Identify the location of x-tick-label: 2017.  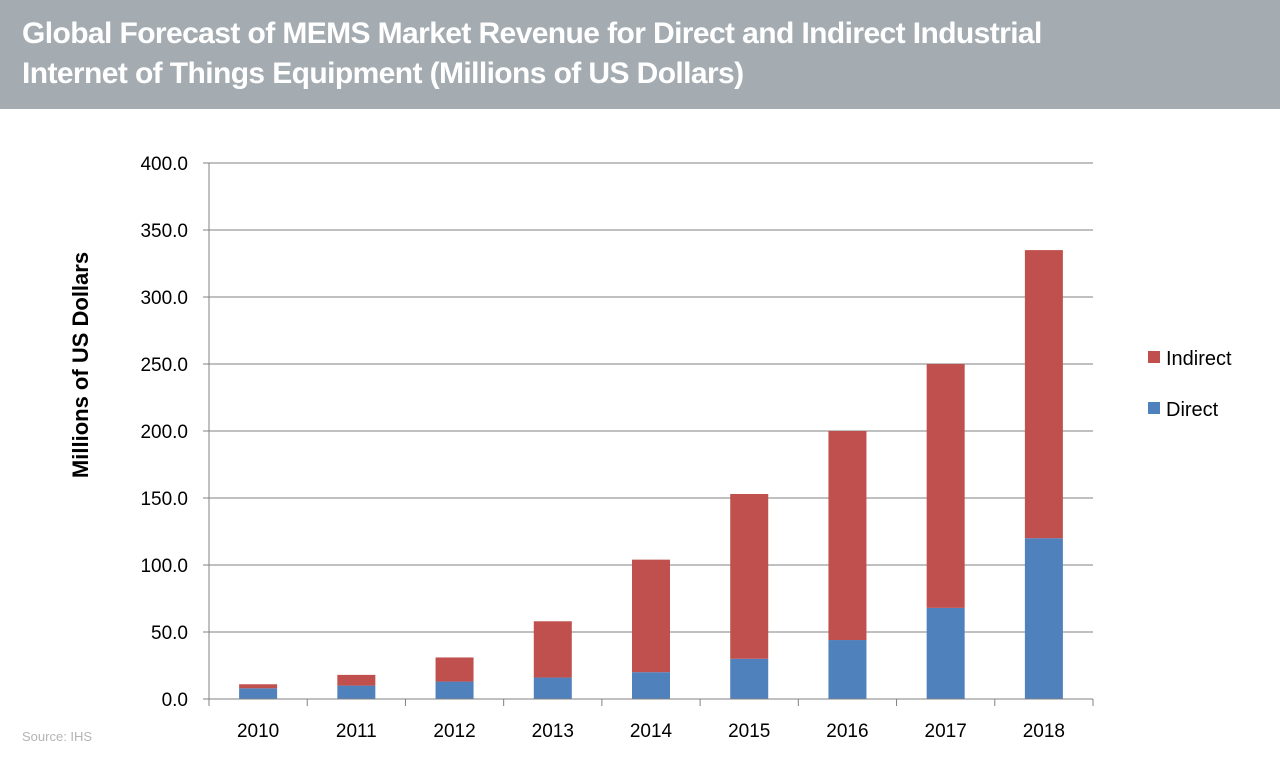
(946, 731).